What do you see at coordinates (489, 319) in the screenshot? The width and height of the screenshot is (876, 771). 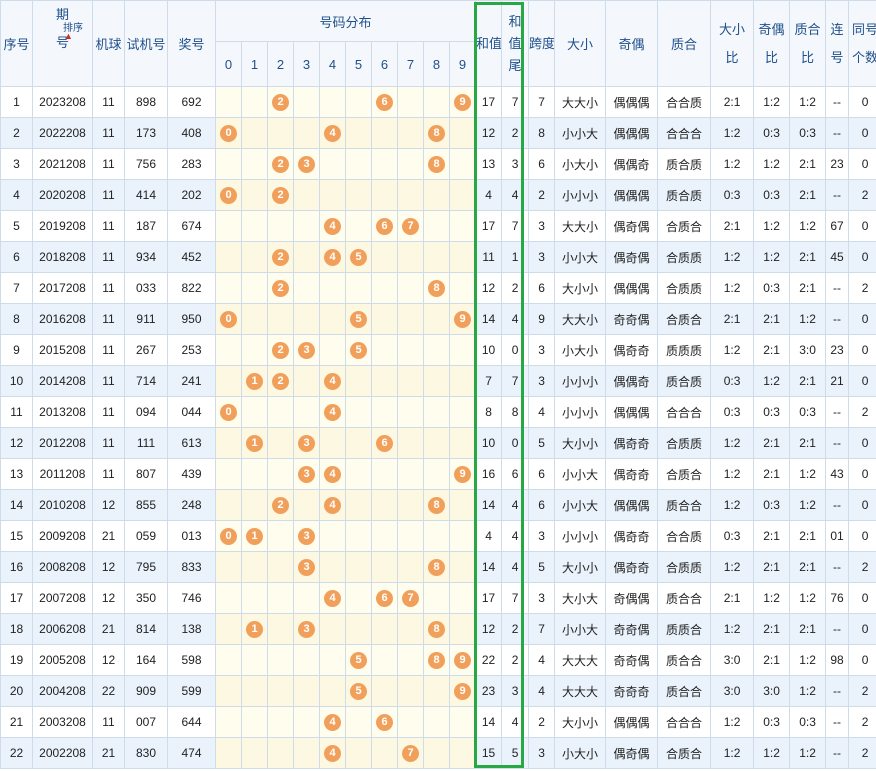 I see `cell-sum: 14` at bounding box center [489, 319].